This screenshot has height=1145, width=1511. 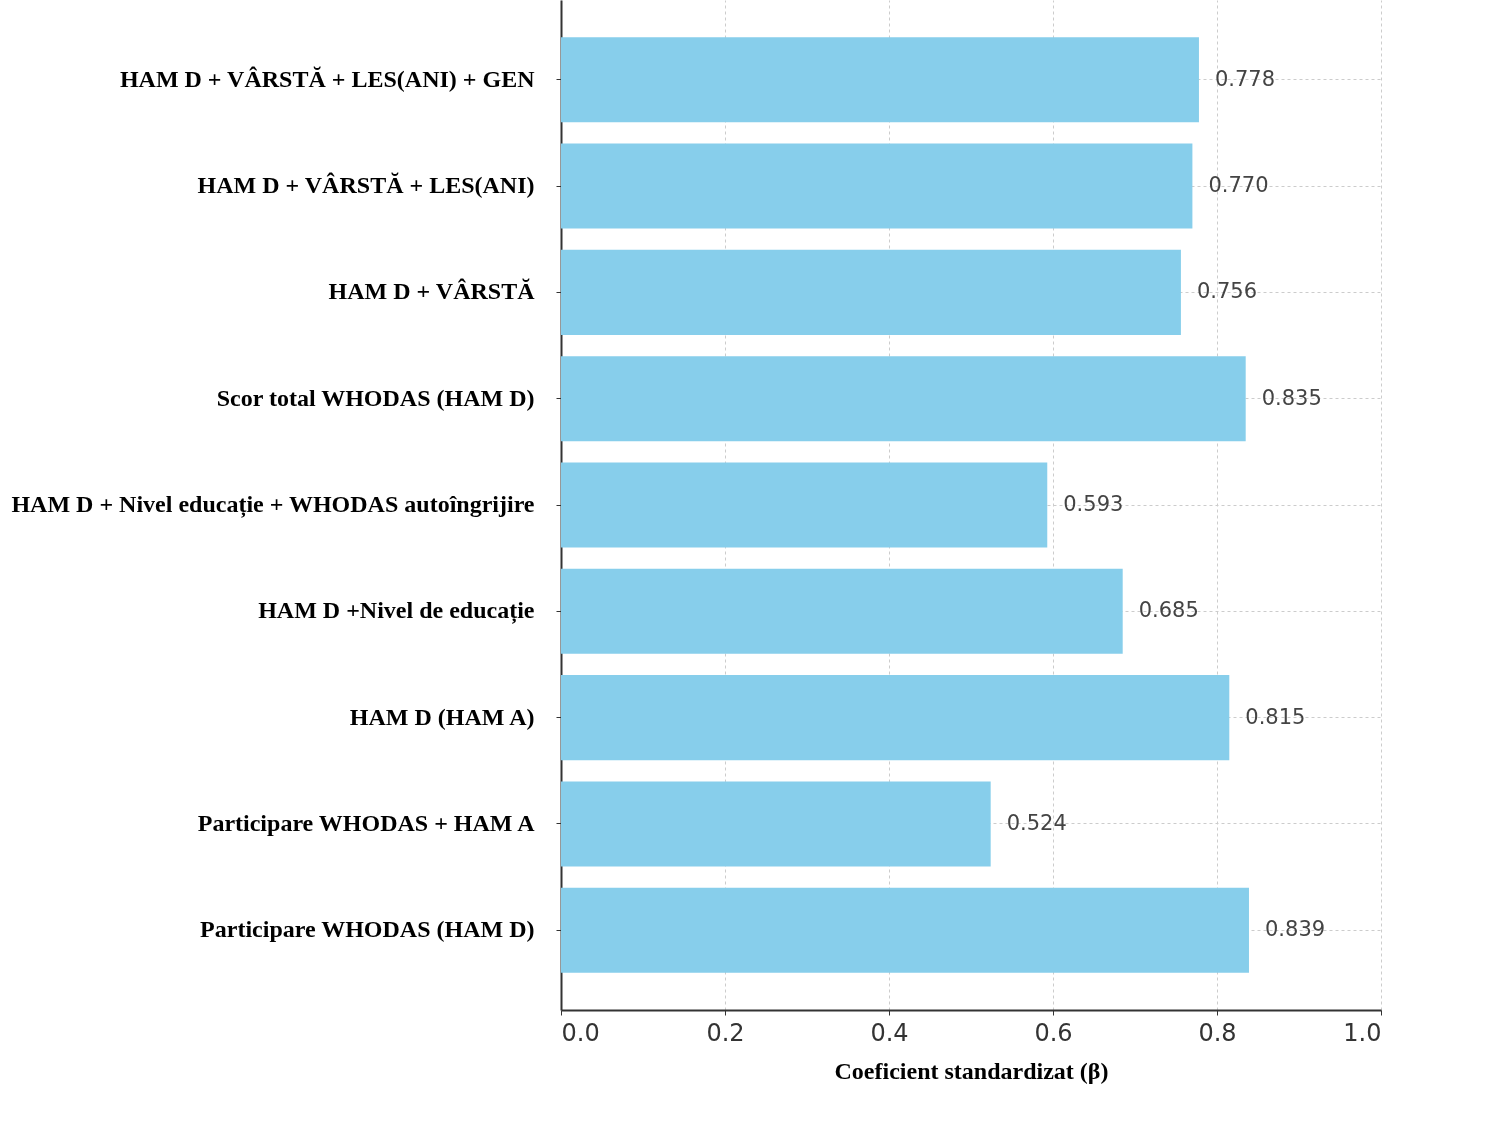 What do you see at coordinates (1295, 929) in the screenshot?
I see `data-label: 0.839` at bounding box center [1295, 929].